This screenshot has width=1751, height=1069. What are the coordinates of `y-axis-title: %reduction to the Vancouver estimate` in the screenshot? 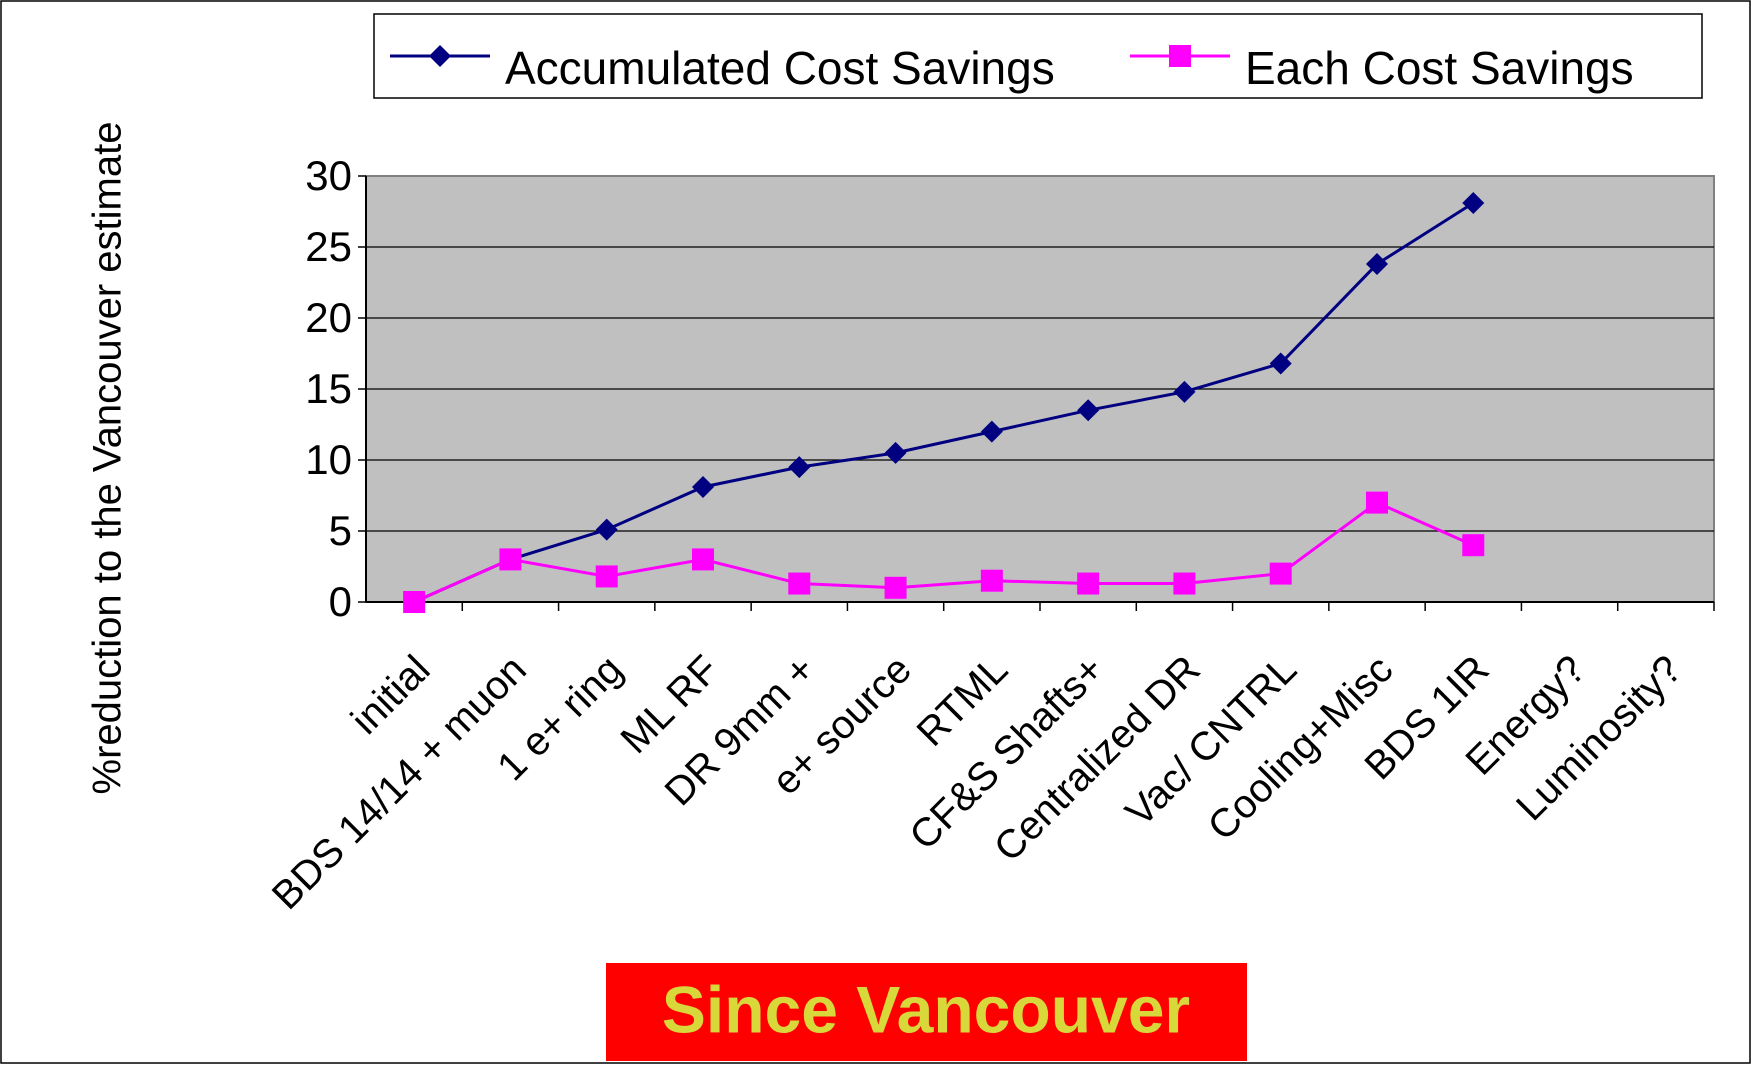 It's located at (108, 458).